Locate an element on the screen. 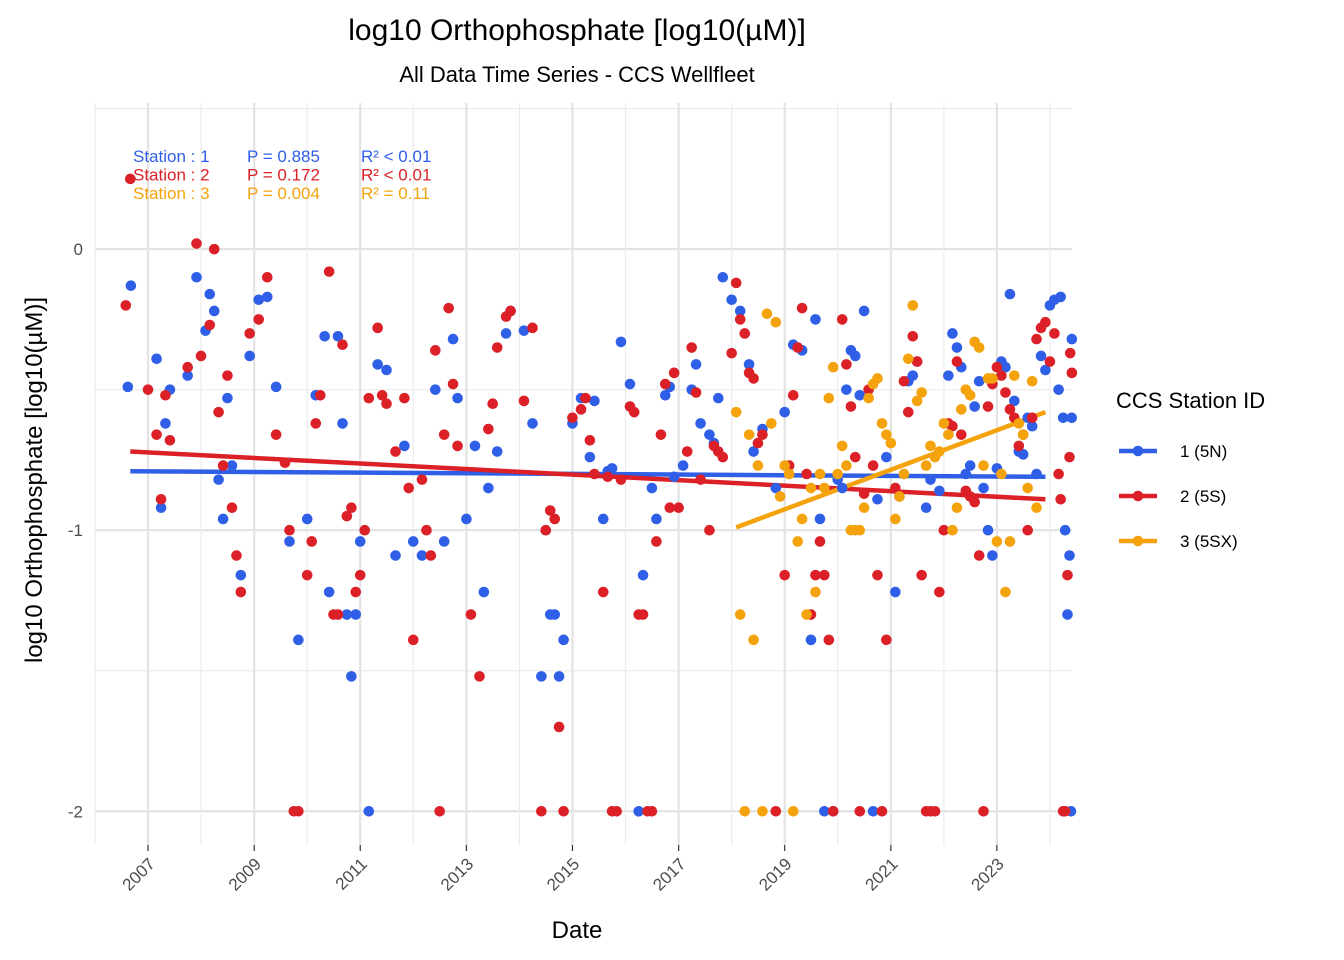 The image size is (1344, 960). stats-r-squared: R² < 0.01 is located at coordinates (396, 156).